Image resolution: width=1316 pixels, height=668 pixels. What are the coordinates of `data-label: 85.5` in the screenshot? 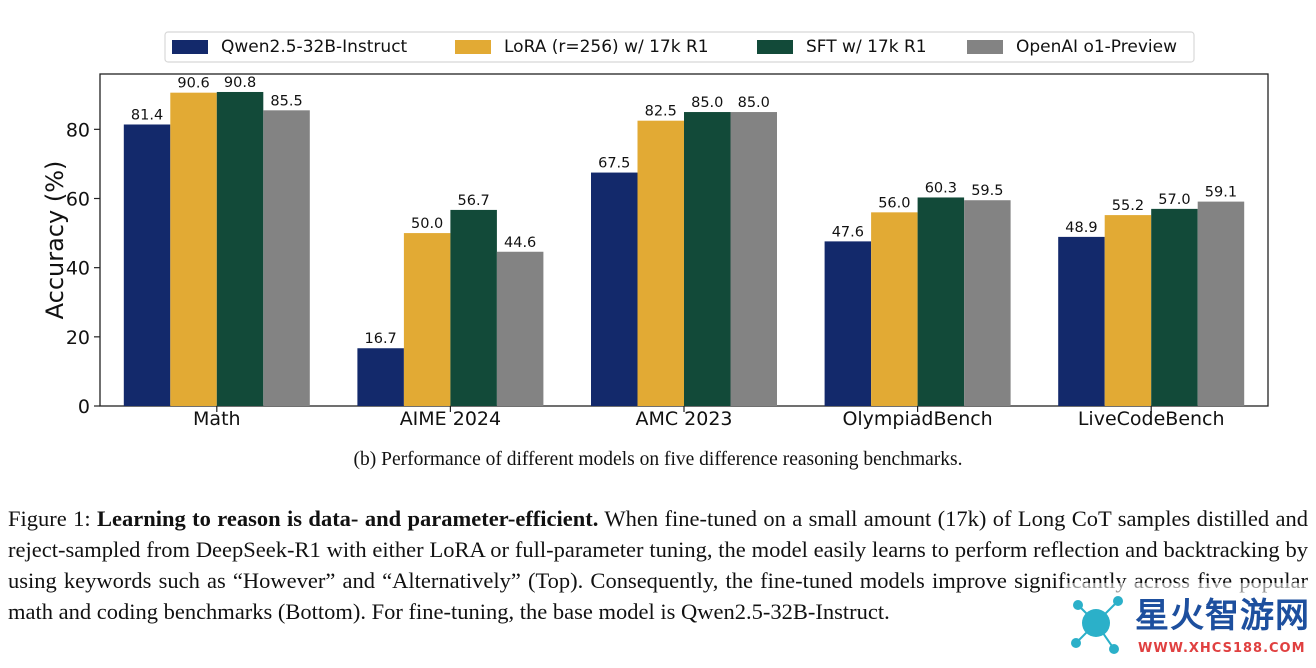 It's located at (286, 101).